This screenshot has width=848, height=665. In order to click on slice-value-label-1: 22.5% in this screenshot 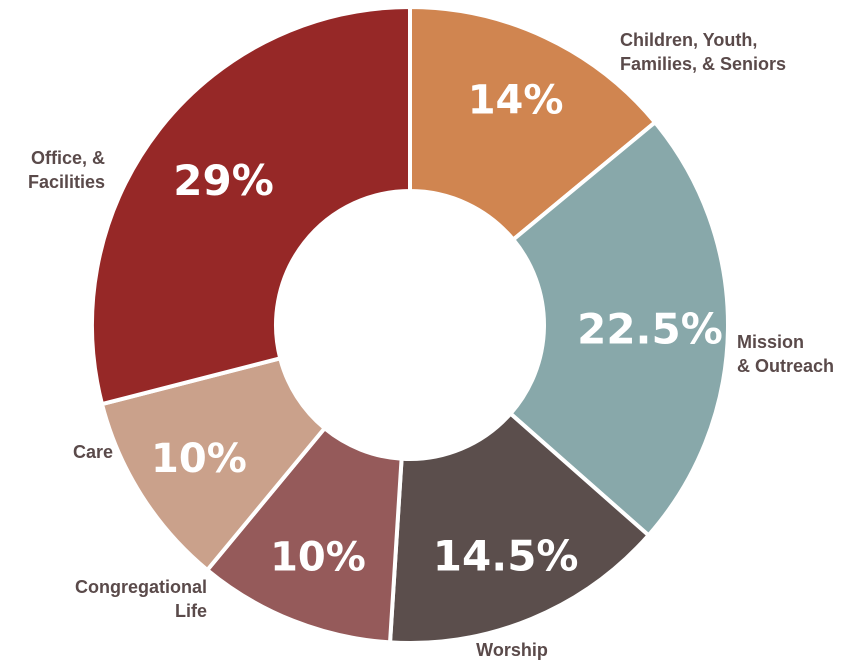, I will do `click(650, 328)`.